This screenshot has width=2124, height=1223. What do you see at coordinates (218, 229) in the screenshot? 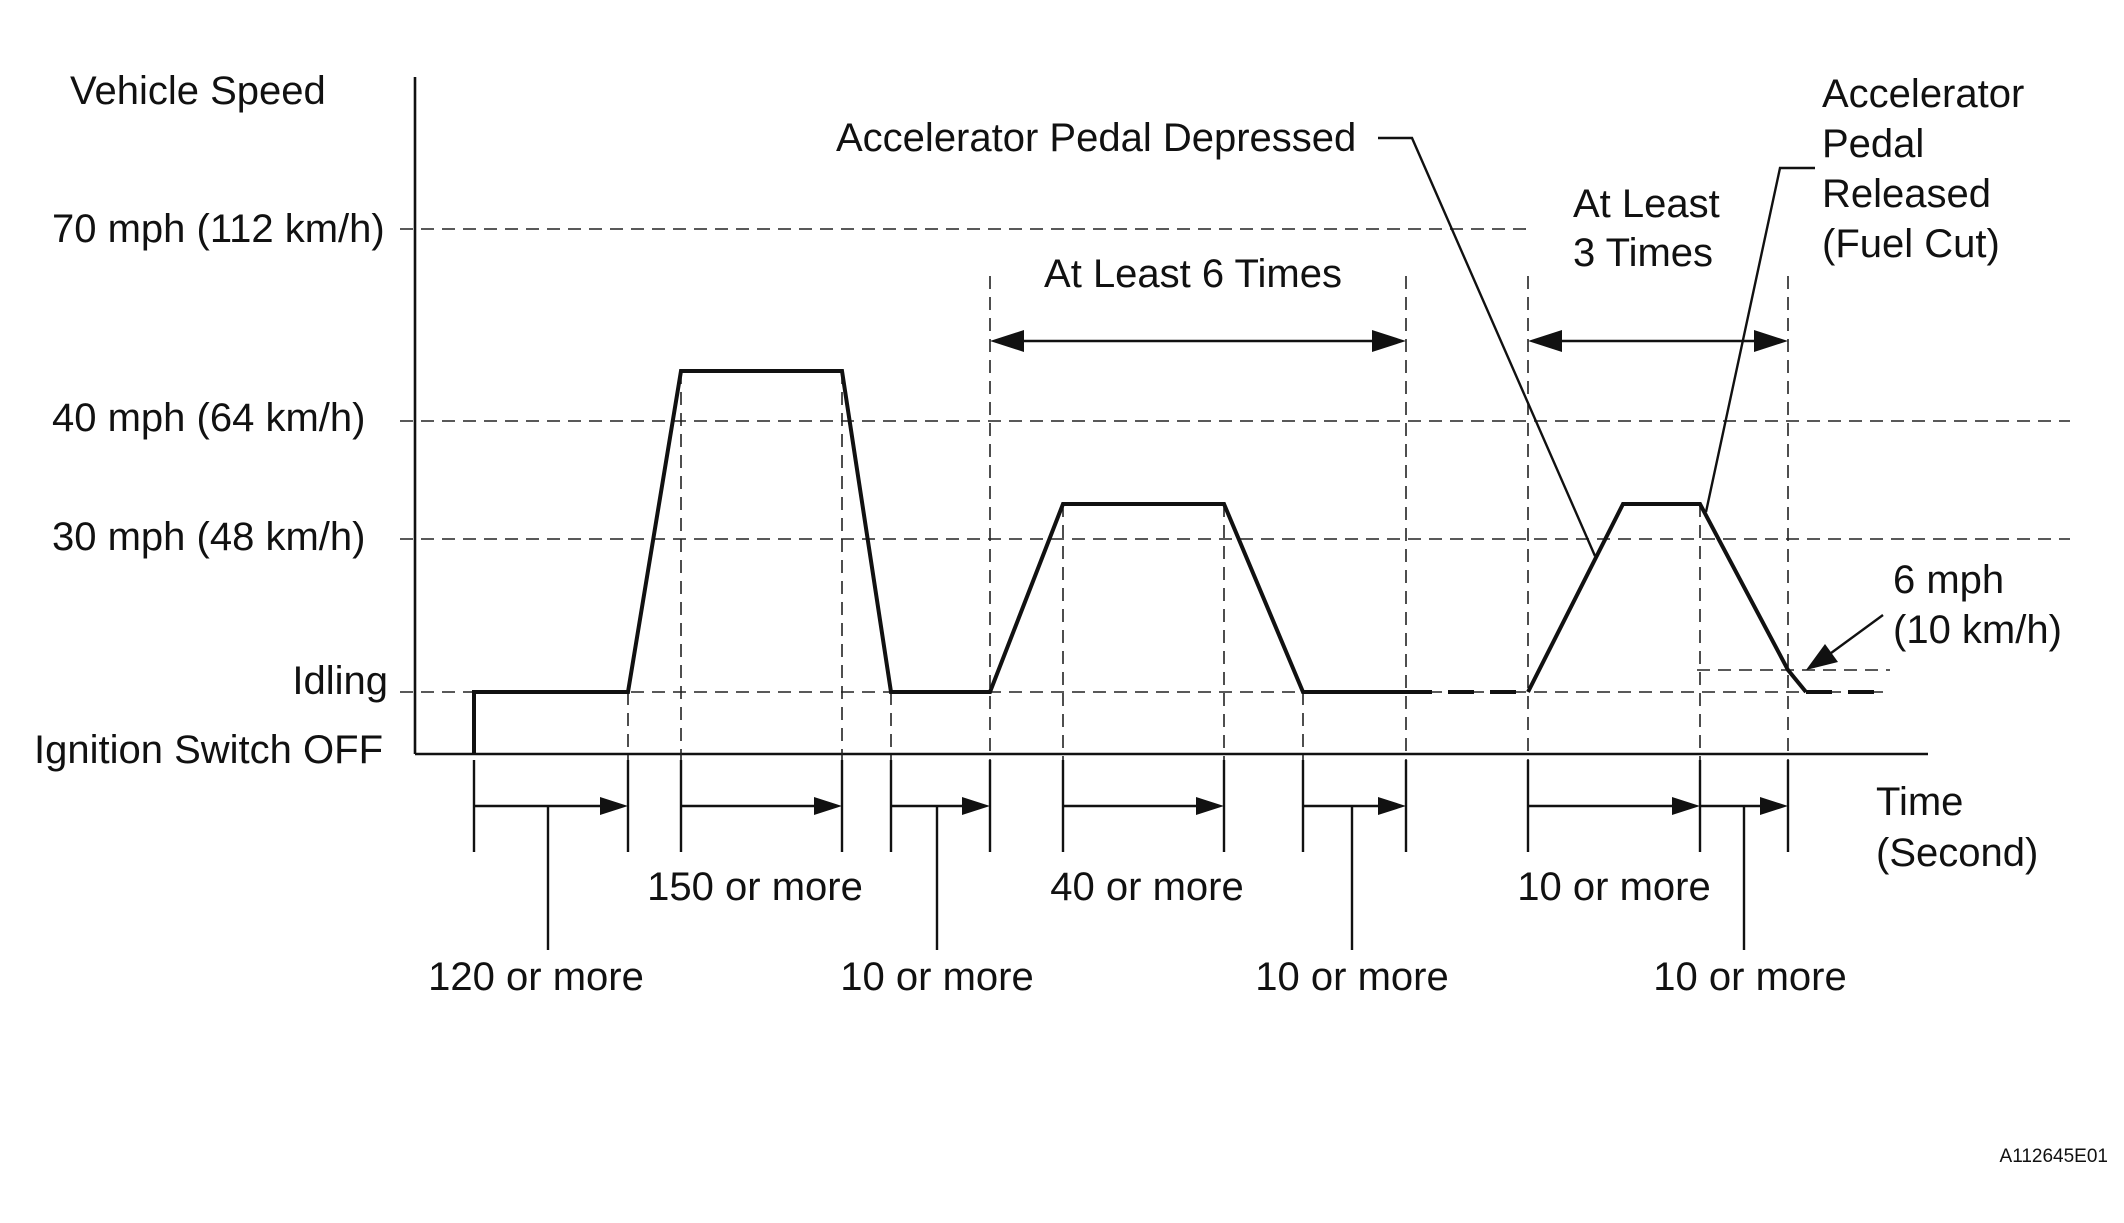
I see `speed-label-70: 70 mph (112 km/h)` at bounding box center [218, 229].